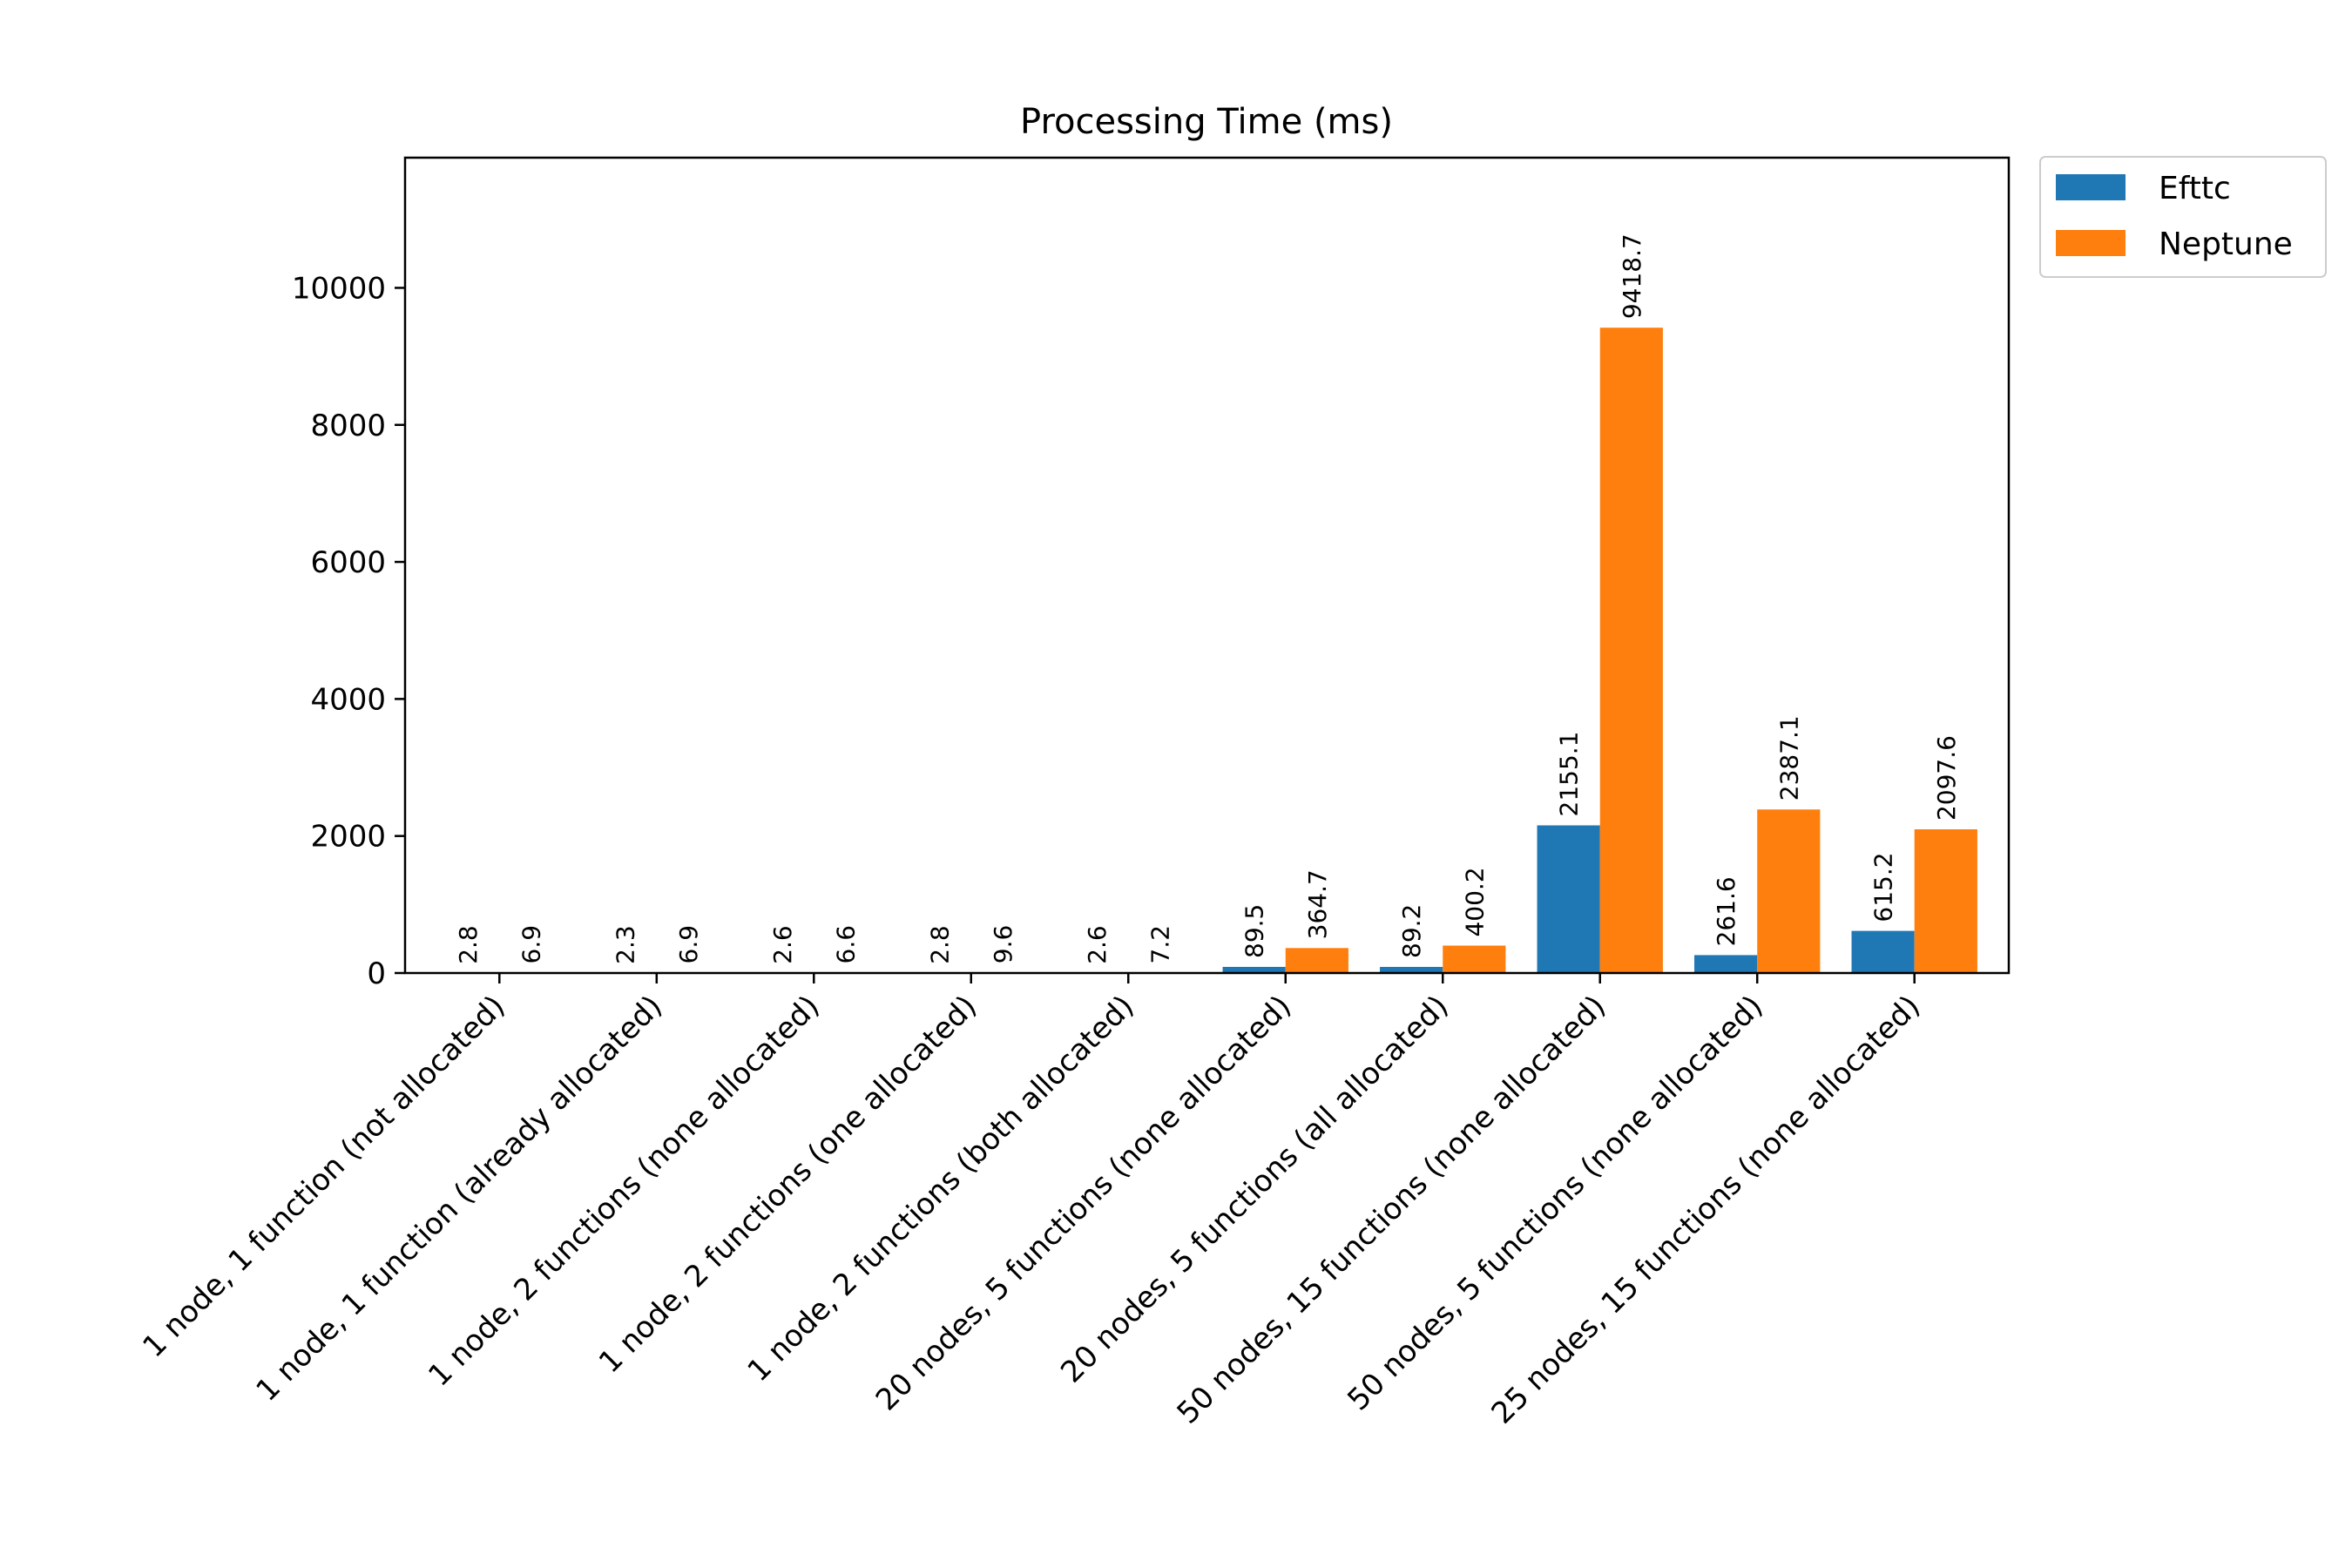 The width and height of the screenshot is (2352, 1568). Describe the element at coordinates (469, 945) in the screenshot. I see `bar-label-efttc-0: 2.8` at that location.